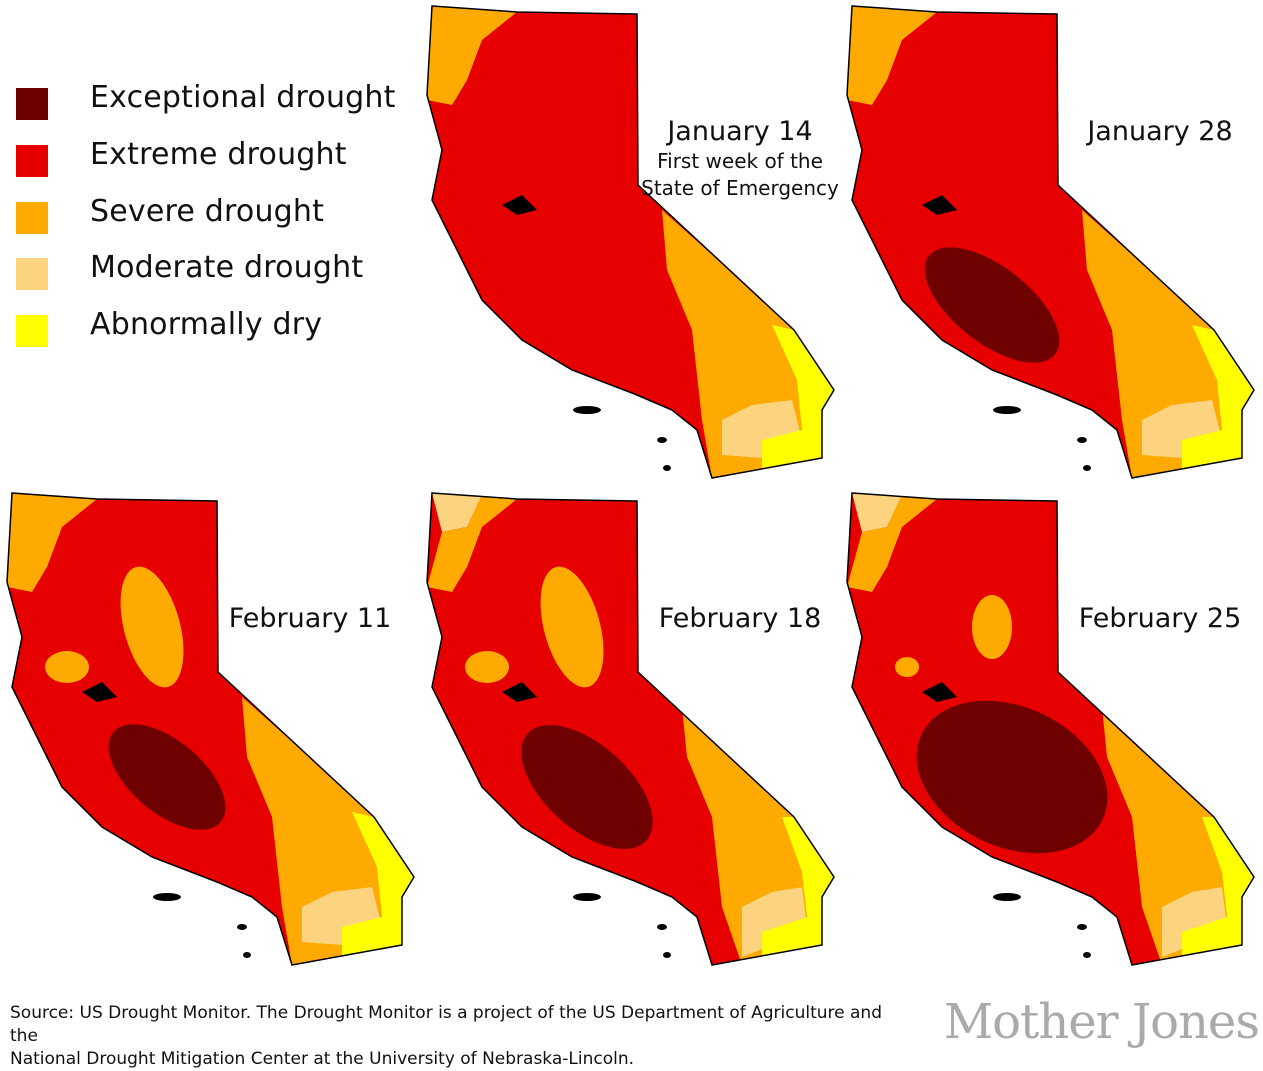 This screenshot has width=1263, height=1071. I want to click on legend-item-abnormally-dry: Abnormally dry, so click(204, 328).